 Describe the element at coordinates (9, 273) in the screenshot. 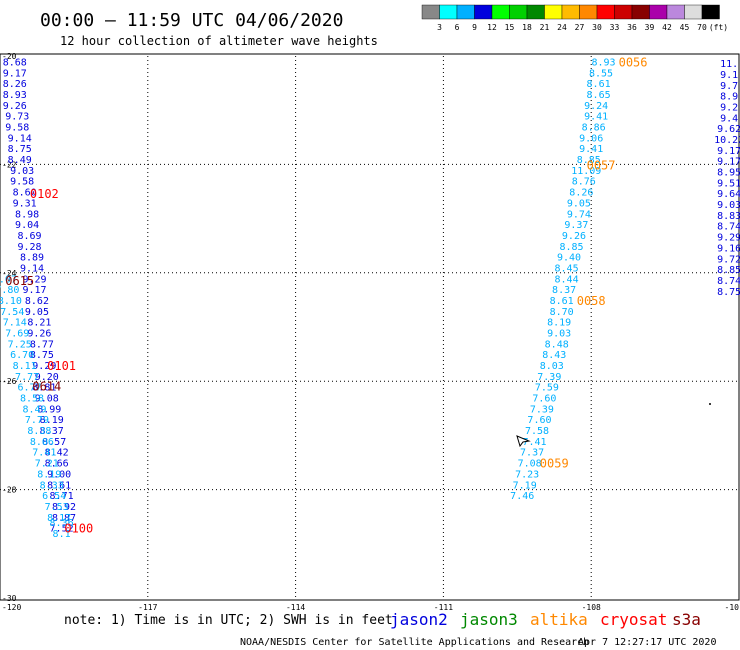

I see `y-tick-label: -24` at that location.